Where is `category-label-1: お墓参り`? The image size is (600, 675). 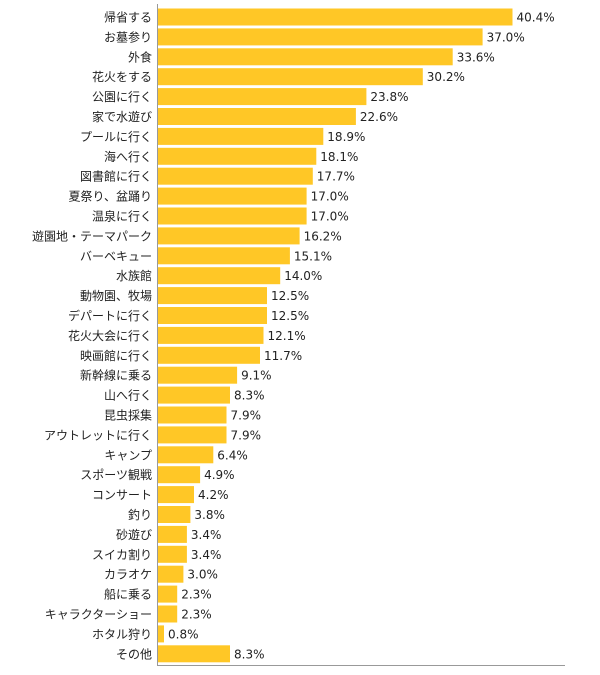
category-label-1: お墓参り is located at coordinates (128, 36).